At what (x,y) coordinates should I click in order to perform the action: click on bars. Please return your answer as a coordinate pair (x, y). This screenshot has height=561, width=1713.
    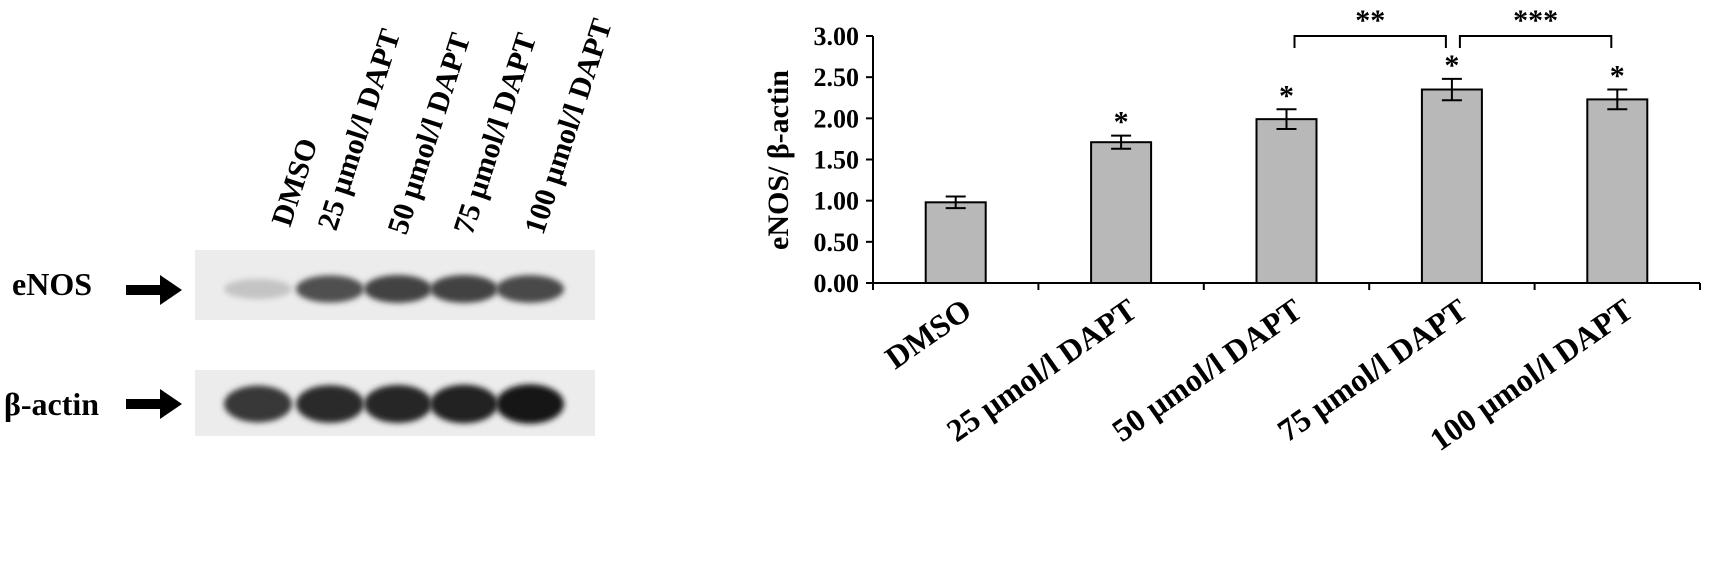
    Looking at the image, I should click on (1286, 186).